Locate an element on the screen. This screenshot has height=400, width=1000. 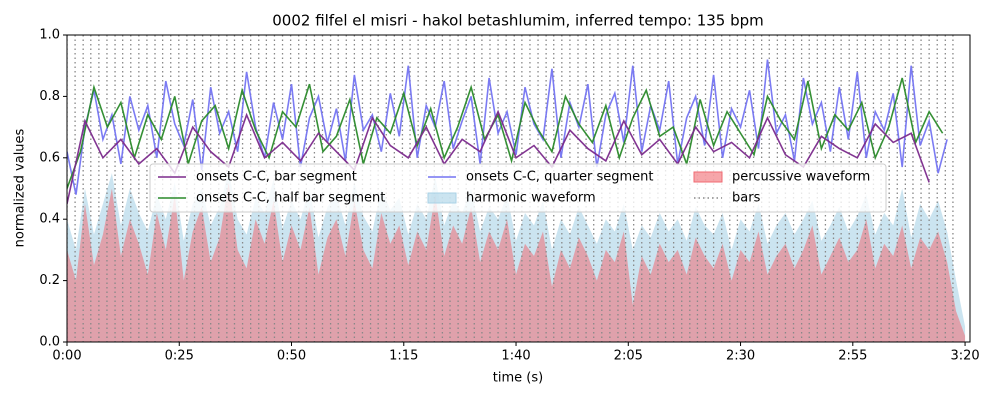
legend-label: onsets C-C, bar segment is located at coordinates (276, 177).